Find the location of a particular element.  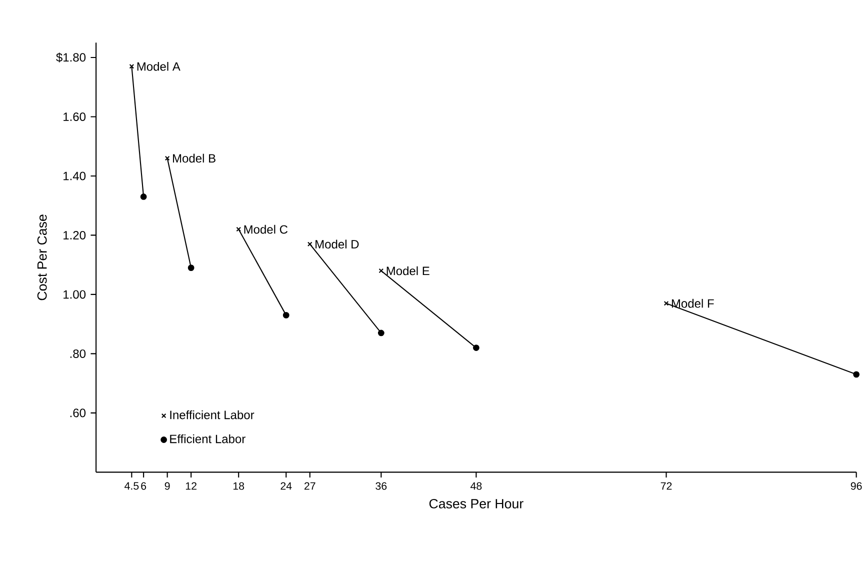

series-label: Model E is located at coordinates (408, 271).